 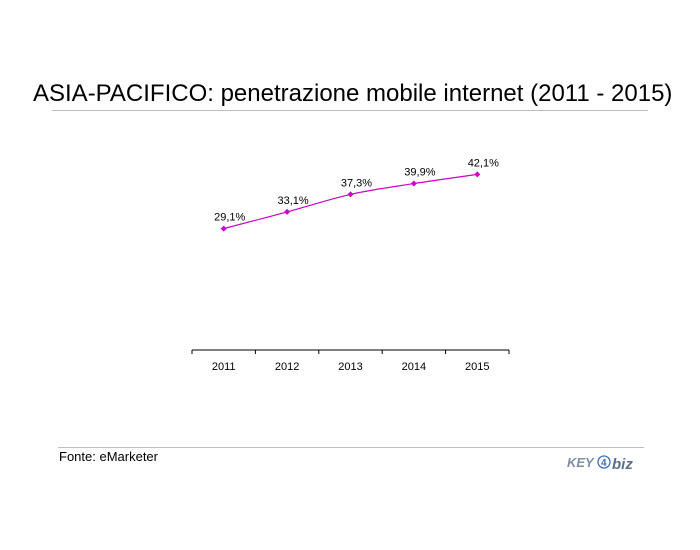 What do you see at coordinates (224, 367) in the screenshot?
I see `x-tick-label: 2011` at bounding box center [224, 367].